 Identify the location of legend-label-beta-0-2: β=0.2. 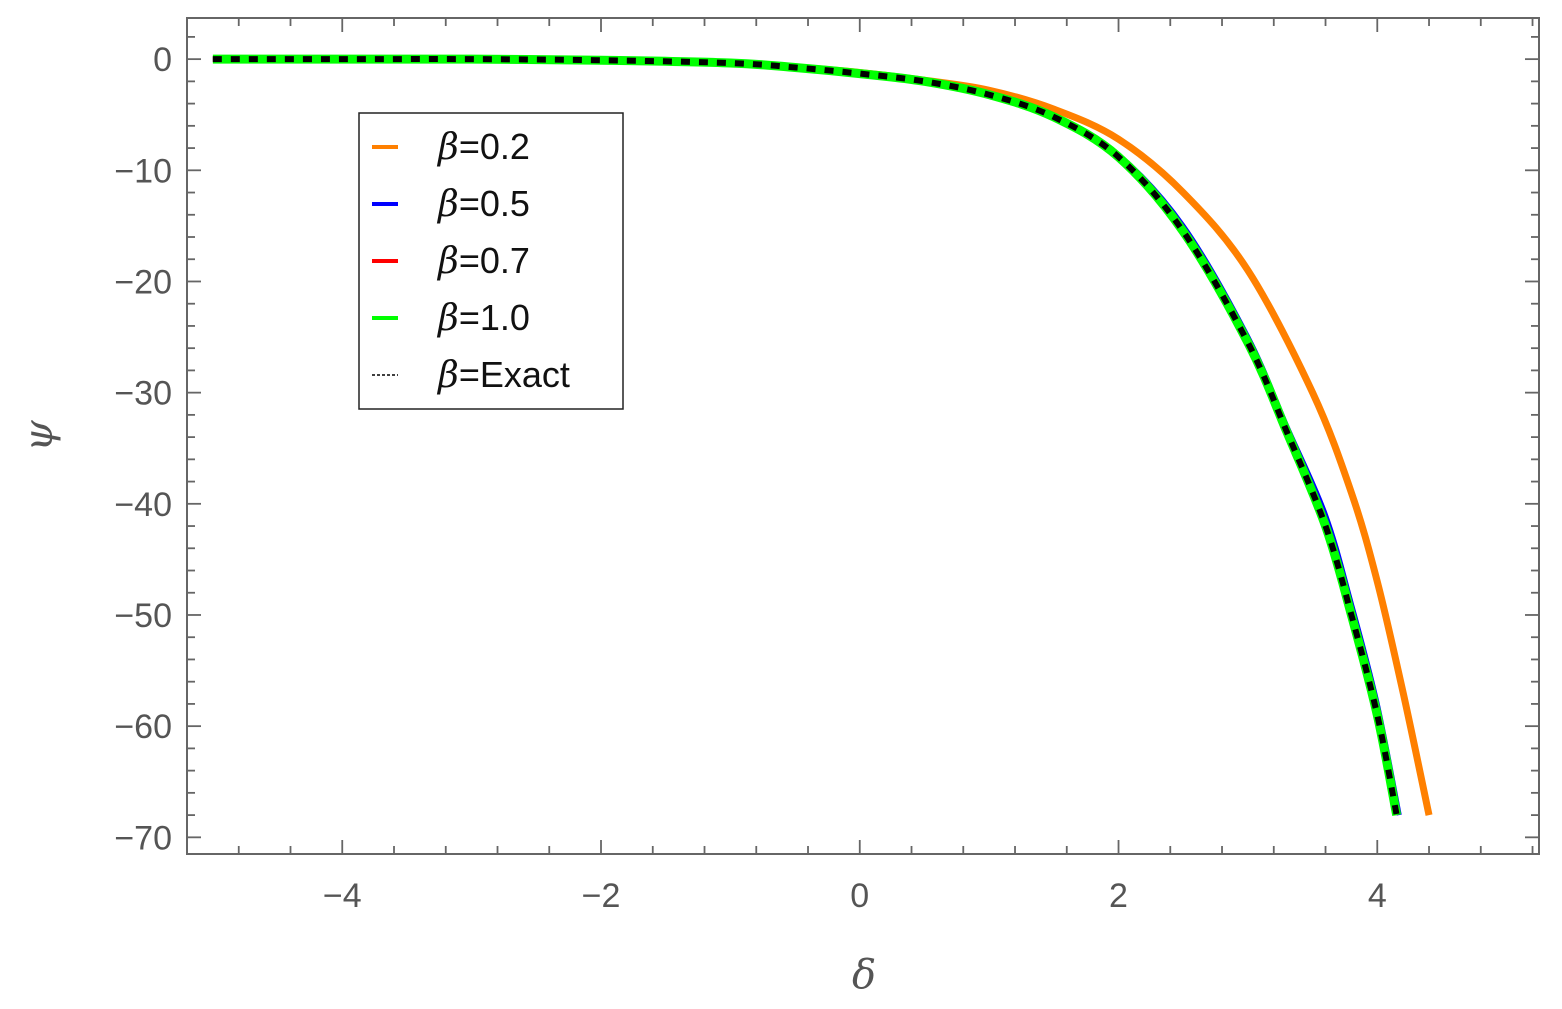
(483, 147).